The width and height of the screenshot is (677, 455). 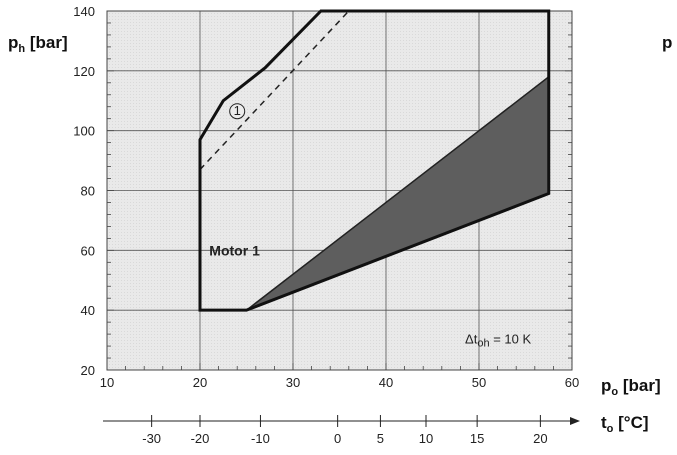 I want to click on y-tick-label: 100, so click(x=84, y=131).